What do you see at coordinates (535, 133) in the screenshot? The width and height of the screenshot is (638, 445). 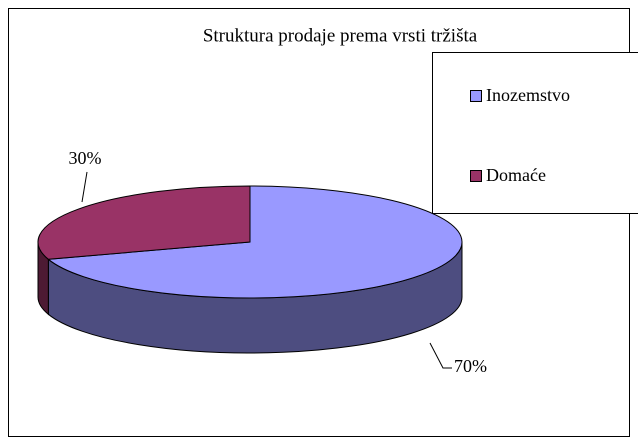 I see `legend-box` at bounding box center [535, 133].